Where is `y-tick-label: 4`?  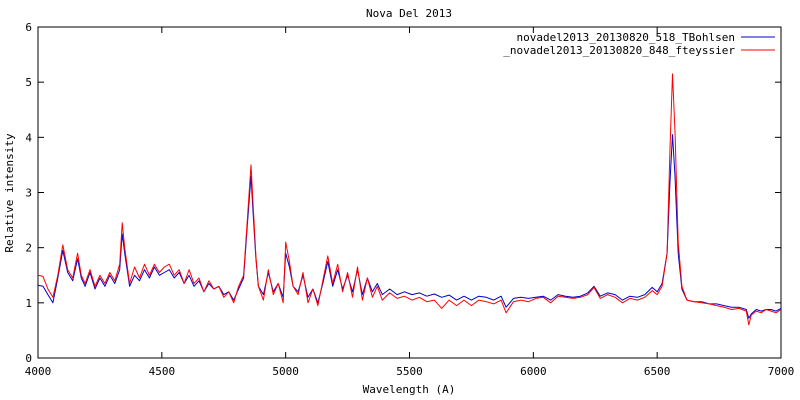 y-tick-label: 4 is located at coordinates (28, 137).